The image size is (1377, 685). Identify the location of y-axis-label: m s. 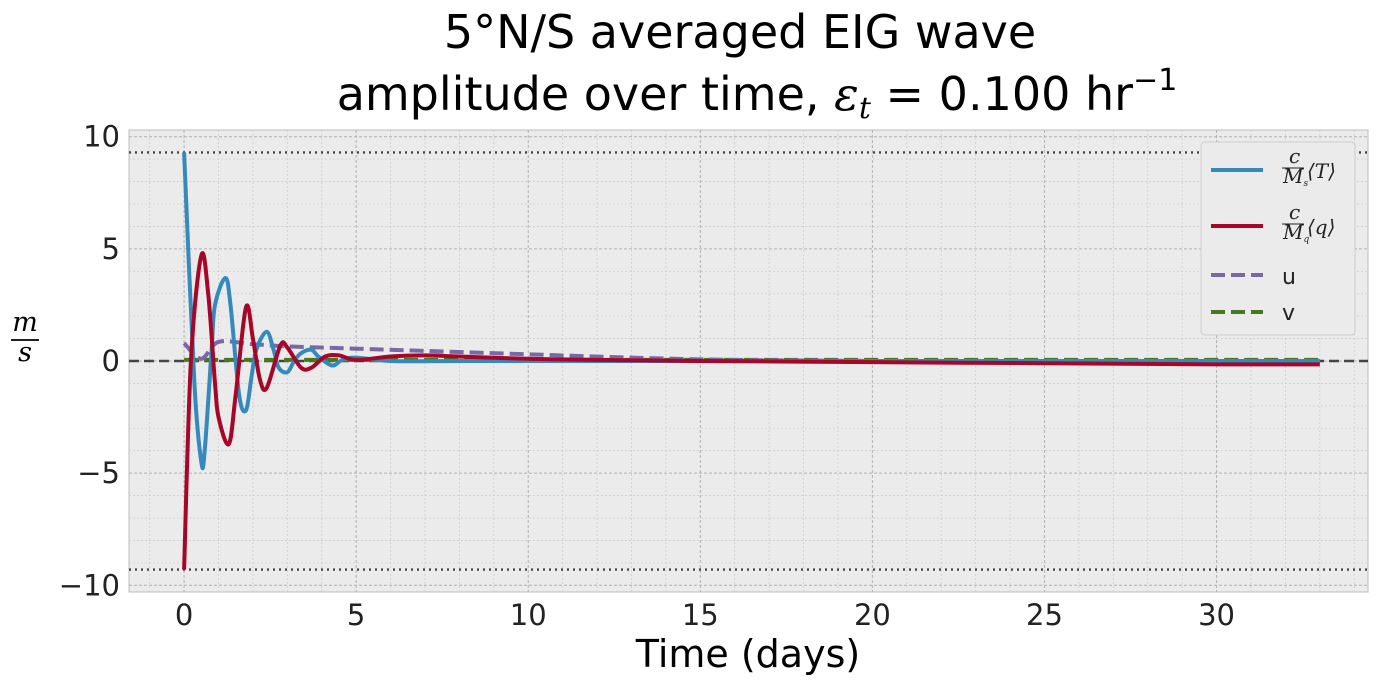
(25, 337).